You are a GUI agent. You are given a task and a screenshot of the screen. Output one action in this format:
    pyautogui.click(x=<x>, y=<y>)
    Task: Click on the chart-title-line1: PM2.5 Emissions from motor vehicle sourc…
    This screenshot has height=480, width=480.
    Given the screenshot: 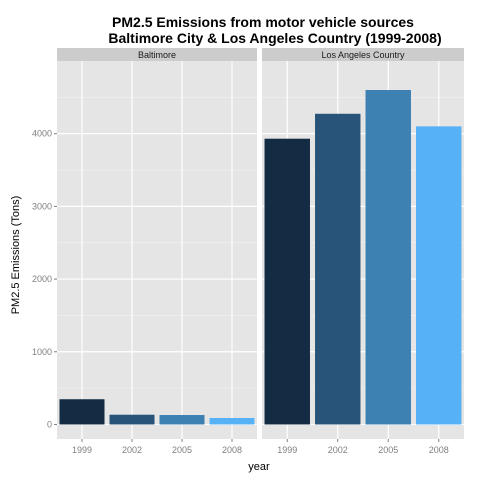 What is the action you would take?
    pyautogui.click(x=263, y=22)
    